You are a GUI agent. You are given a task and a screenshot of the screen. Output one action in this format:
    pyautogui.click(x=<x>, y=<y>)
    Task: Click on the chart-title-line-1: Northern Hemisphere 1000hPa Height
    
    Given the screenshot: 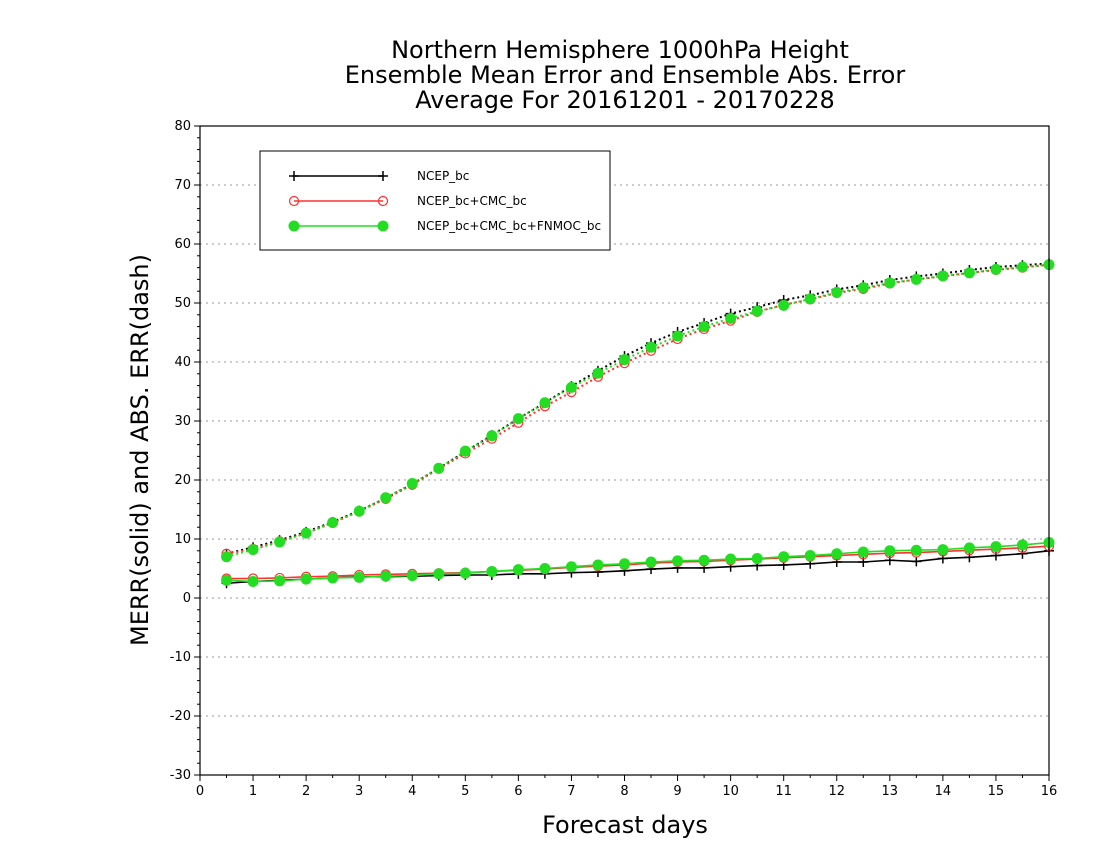 What is the action you would take?
    pyautogui.click(x=620, y=50)
    